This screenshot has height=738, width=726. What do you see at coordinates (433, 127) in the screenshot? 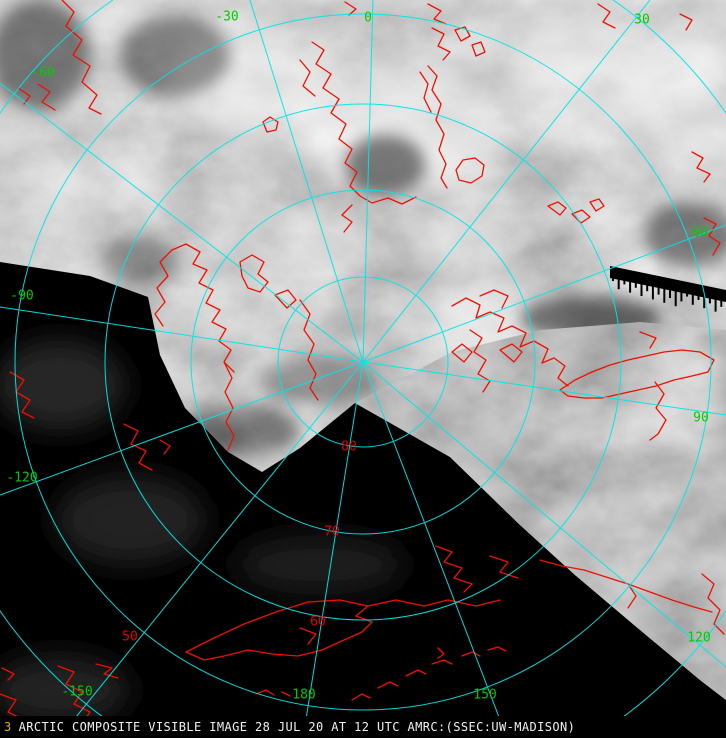
I see `coastline-novaya-zemlya` at bounding box center [433, 127].